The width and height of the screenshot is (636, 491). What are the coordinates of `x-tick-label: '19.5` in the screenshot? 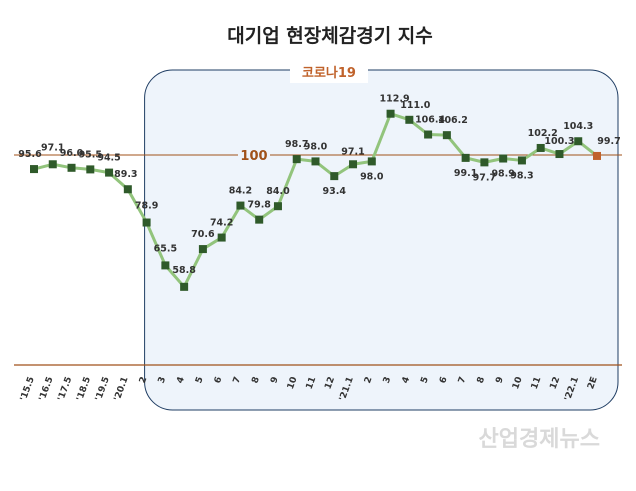 It's located at (103, 389).